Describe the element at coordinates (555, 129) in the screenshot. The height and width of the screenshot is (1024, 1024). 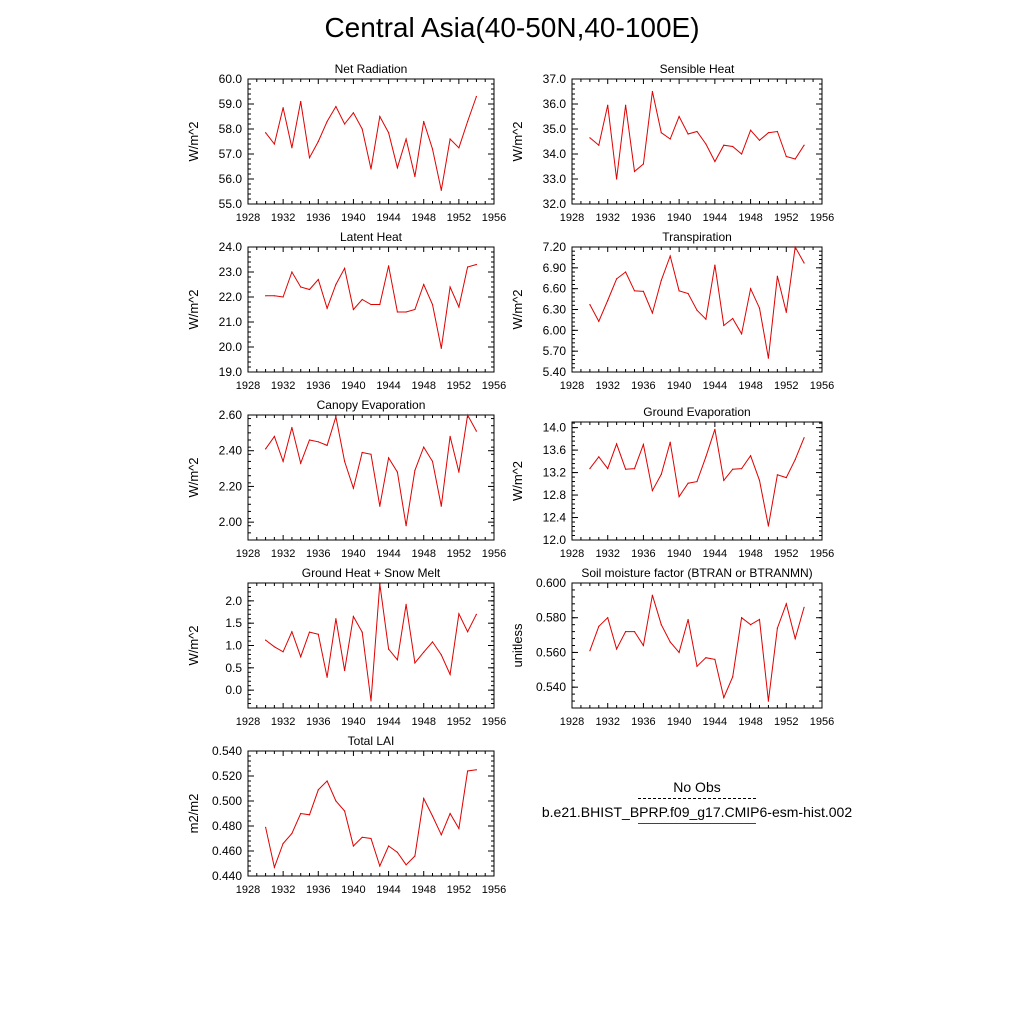
I see `y-tick-label: 35.0` at that location.